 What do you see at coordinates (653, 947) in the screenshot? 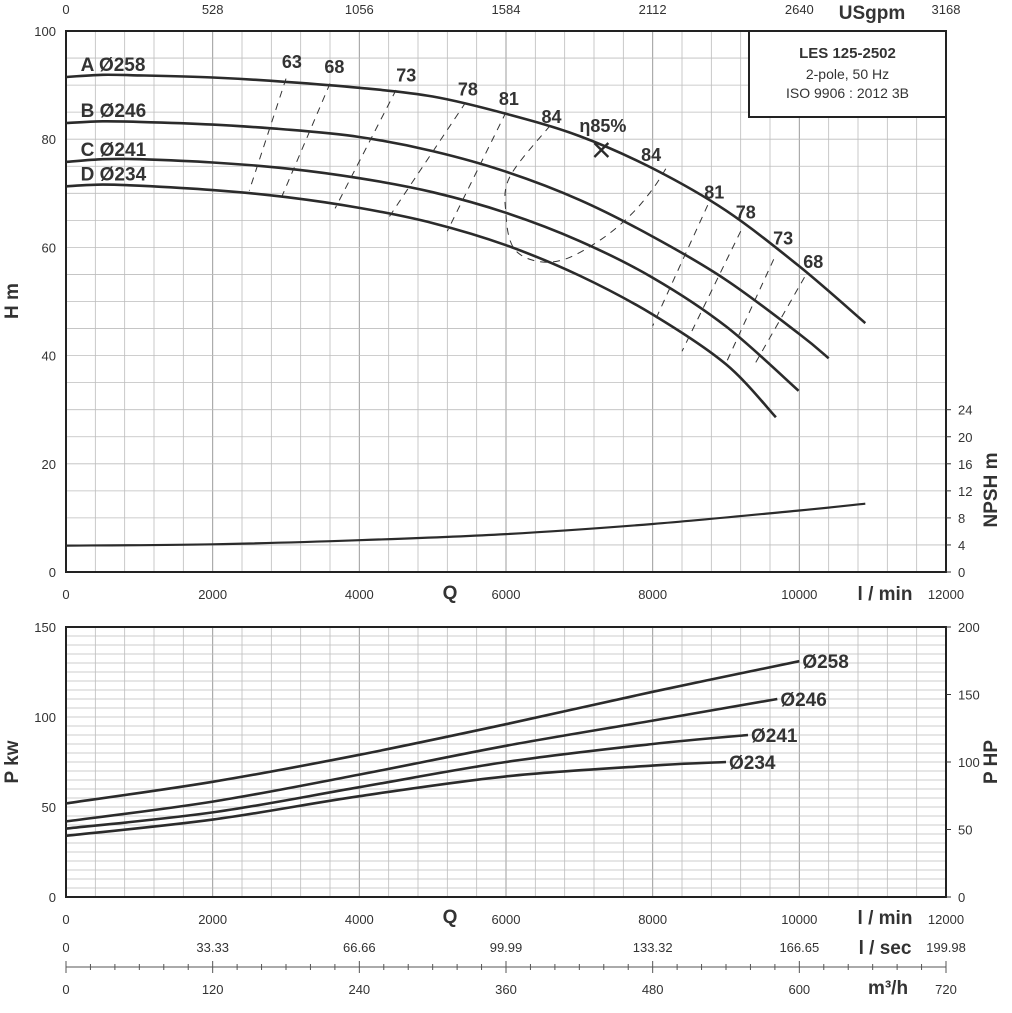
I see `lsec-tick-label: 133.32` at bounding box center [653, 947].